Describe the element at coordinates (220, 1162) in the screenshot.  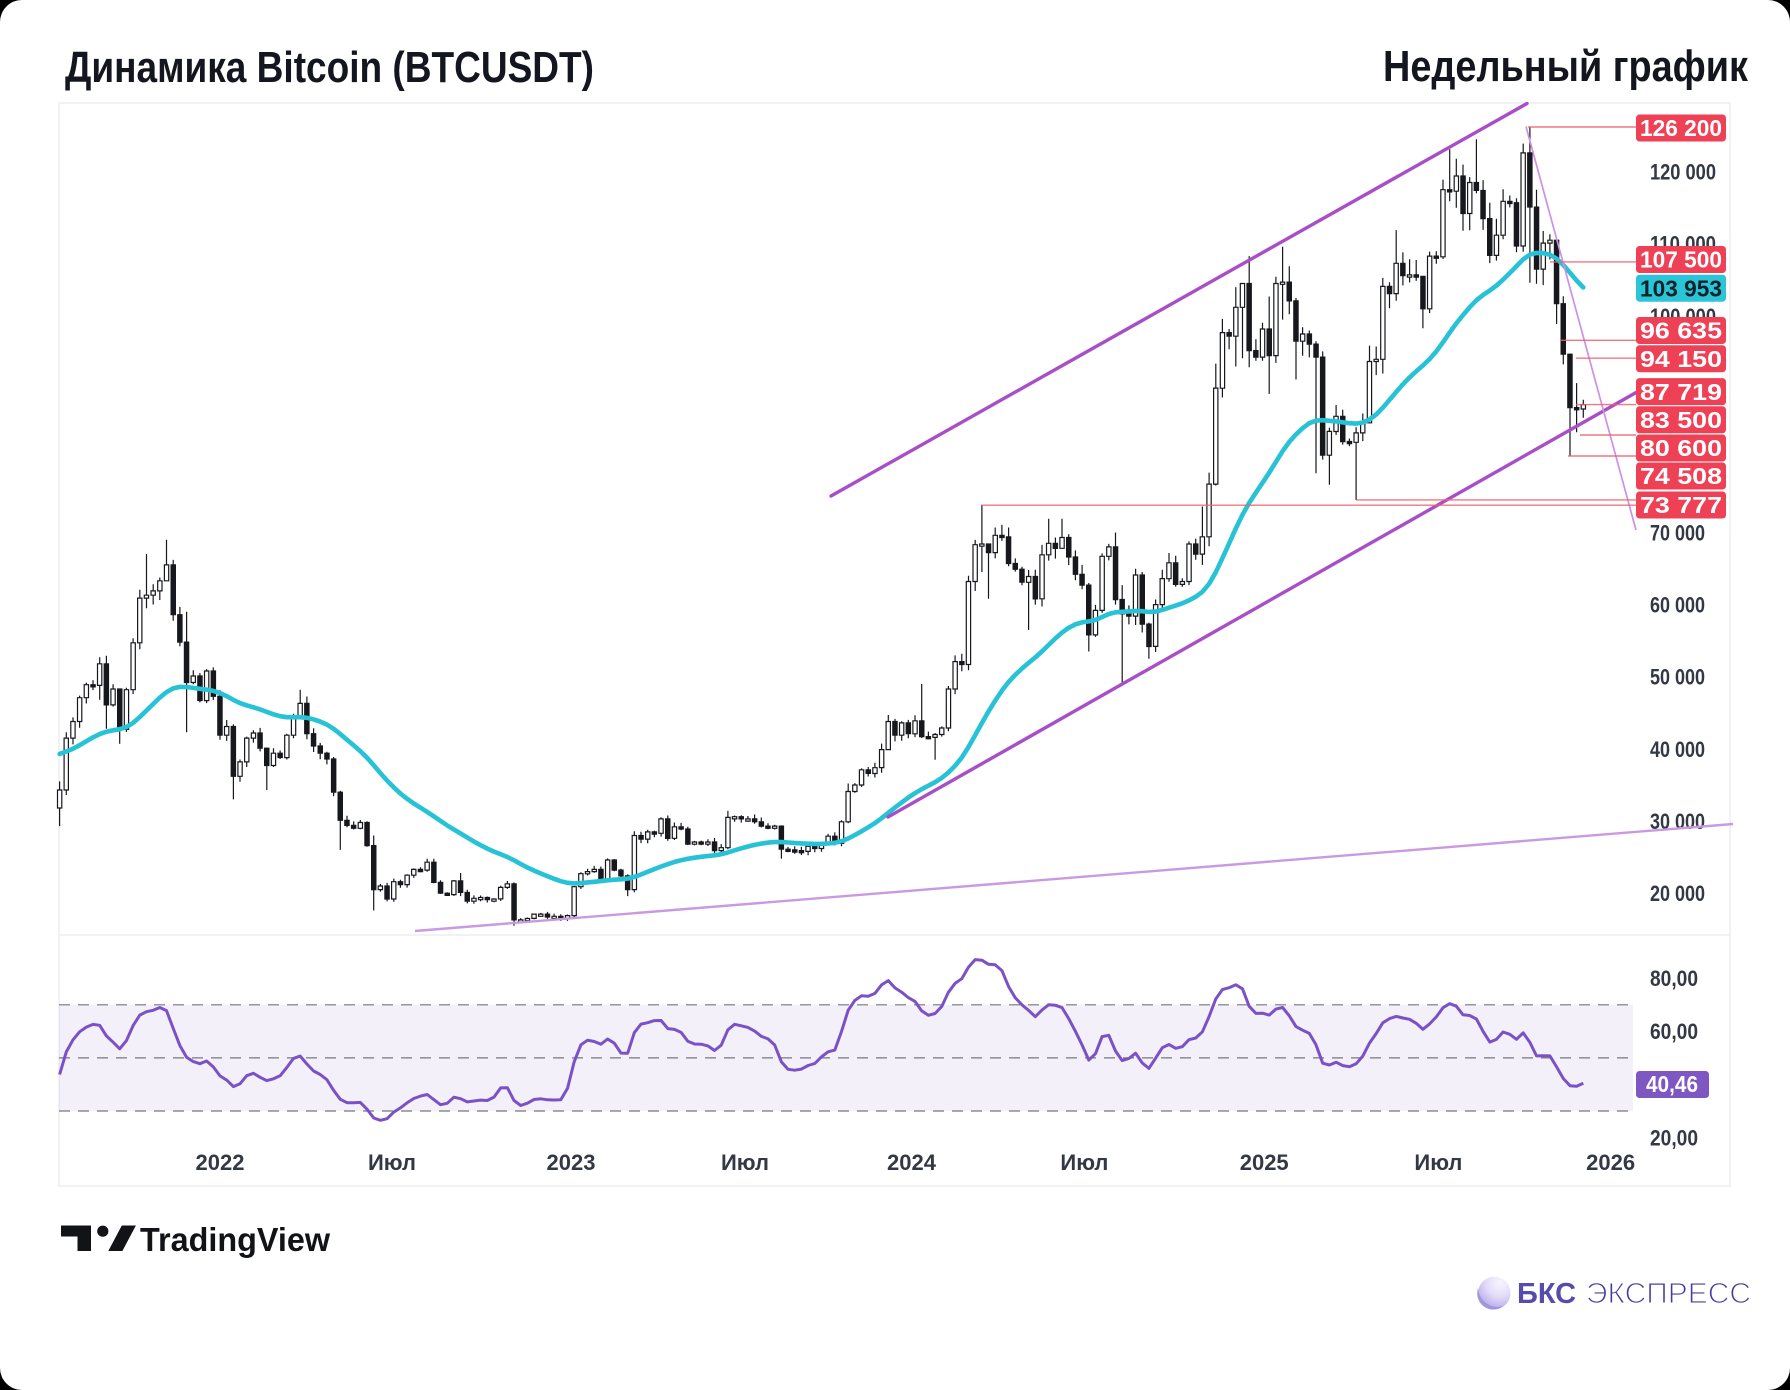
I see `svg-text: 2022` at that location.